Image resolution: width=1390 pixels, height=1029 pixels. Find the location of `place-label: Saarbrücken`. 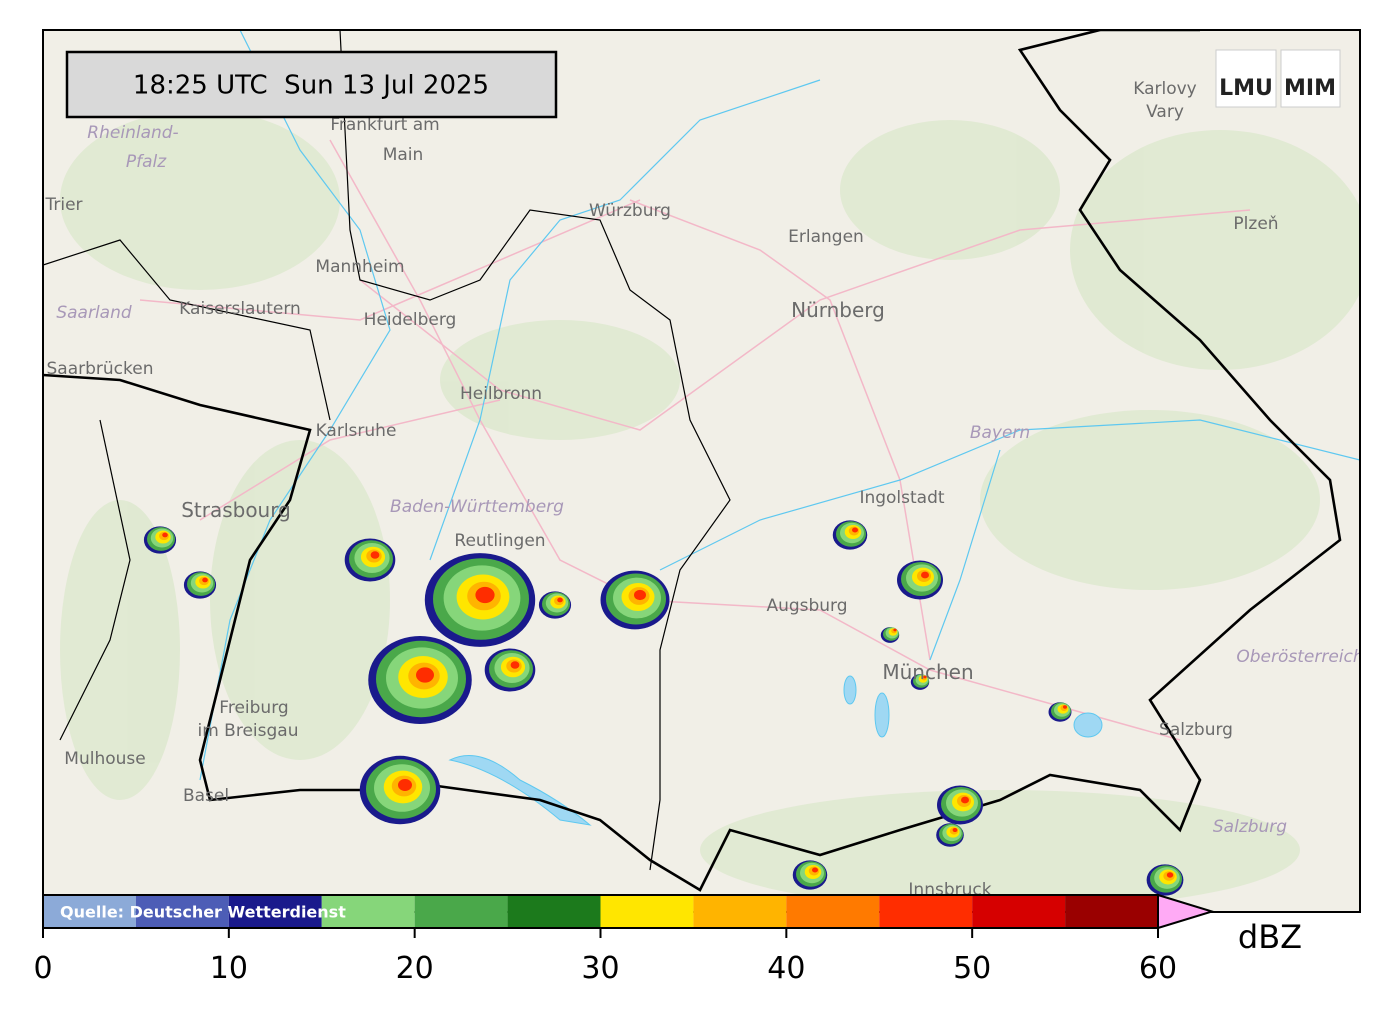

place-label: Saarbrücken is located at coordinates (100, 369).